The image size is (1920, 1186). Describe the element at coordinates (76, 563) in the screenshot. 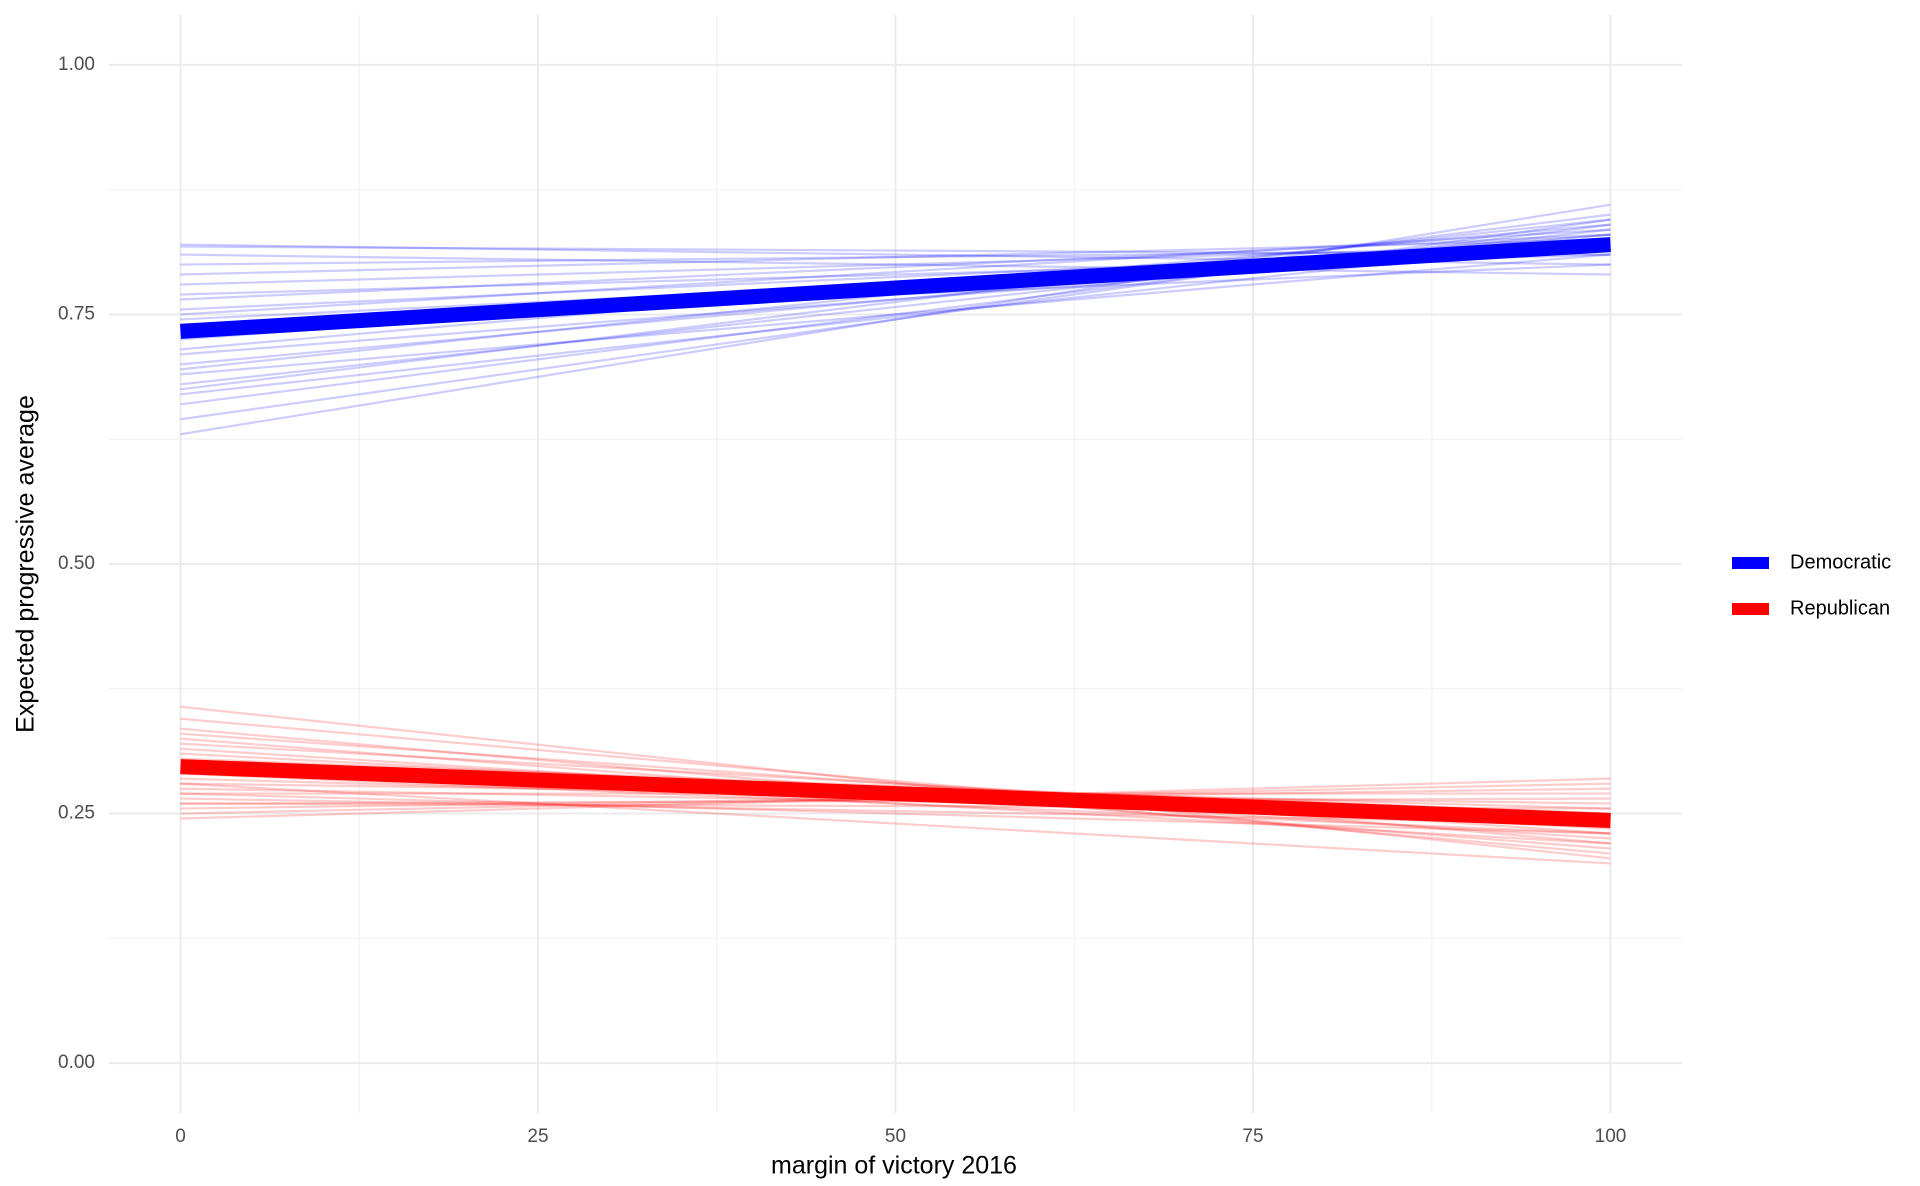

I see `y-tick-label: 0.50` at that location.